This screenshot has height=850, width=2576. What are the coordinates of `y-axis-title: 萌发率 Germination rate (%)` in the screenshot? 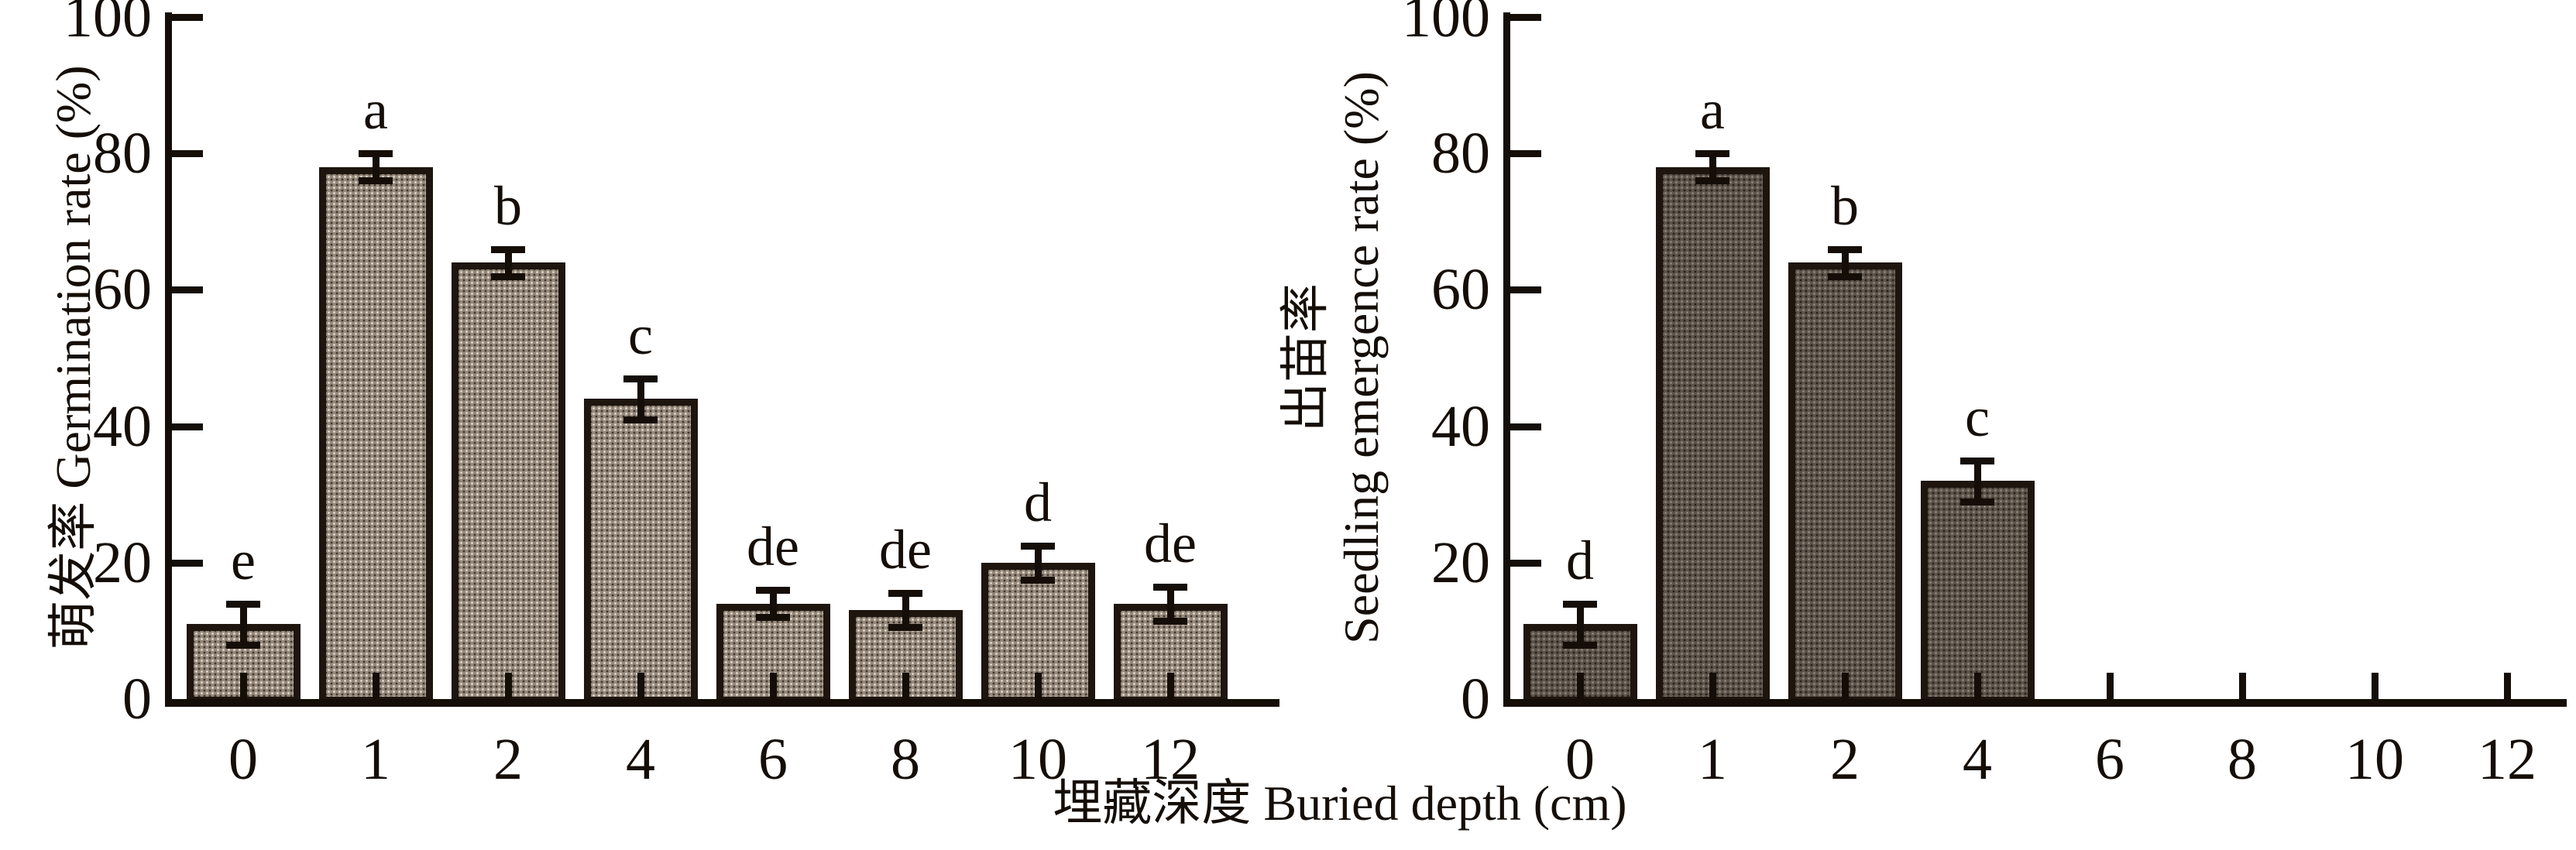 It's located at (73, 357).